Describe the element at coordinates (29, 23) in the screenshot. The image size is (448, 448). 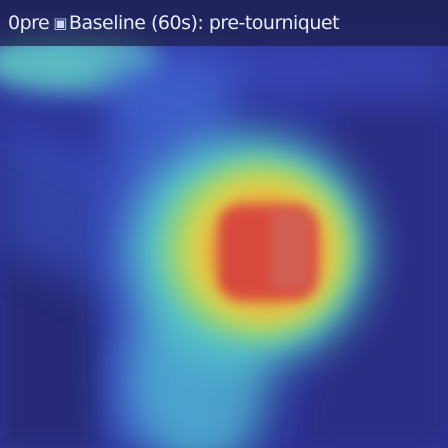
I see `frame-label: 0pre` at that location.